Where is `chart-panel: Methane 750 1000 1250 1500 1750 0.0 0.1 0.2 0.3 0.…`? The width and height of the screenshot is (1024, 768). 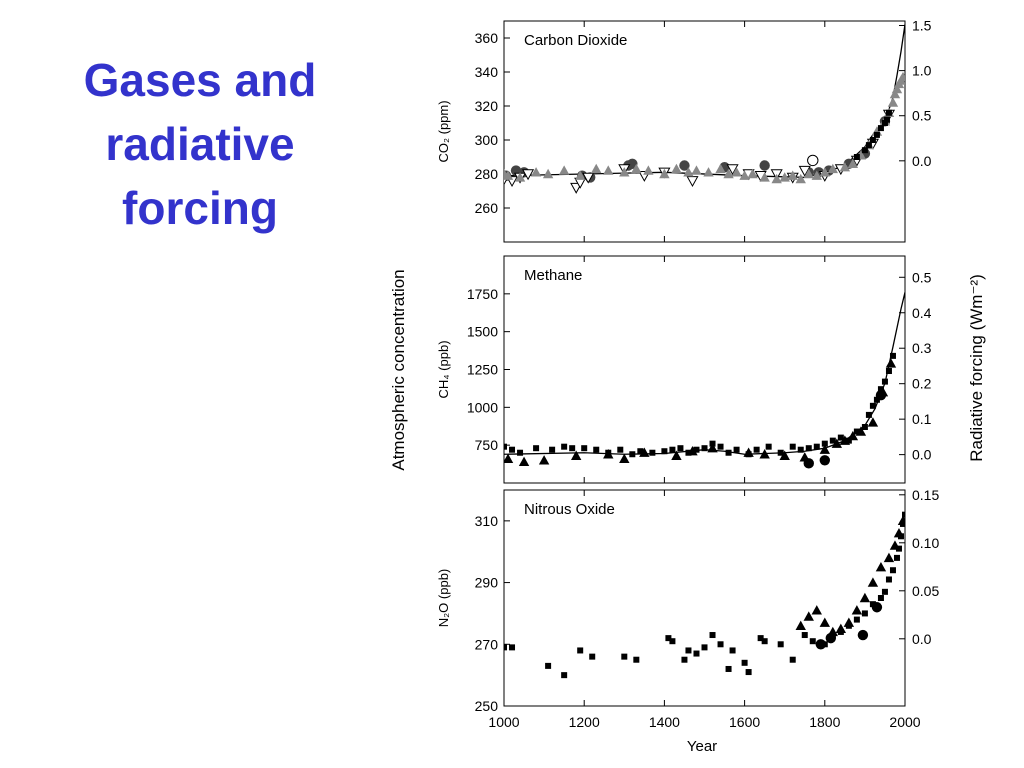 chart-panel: Methane 750 1000 1250 1500 1750 0.0 0.1 0.2 0.3 0.… is located at coordinates (684, 369).